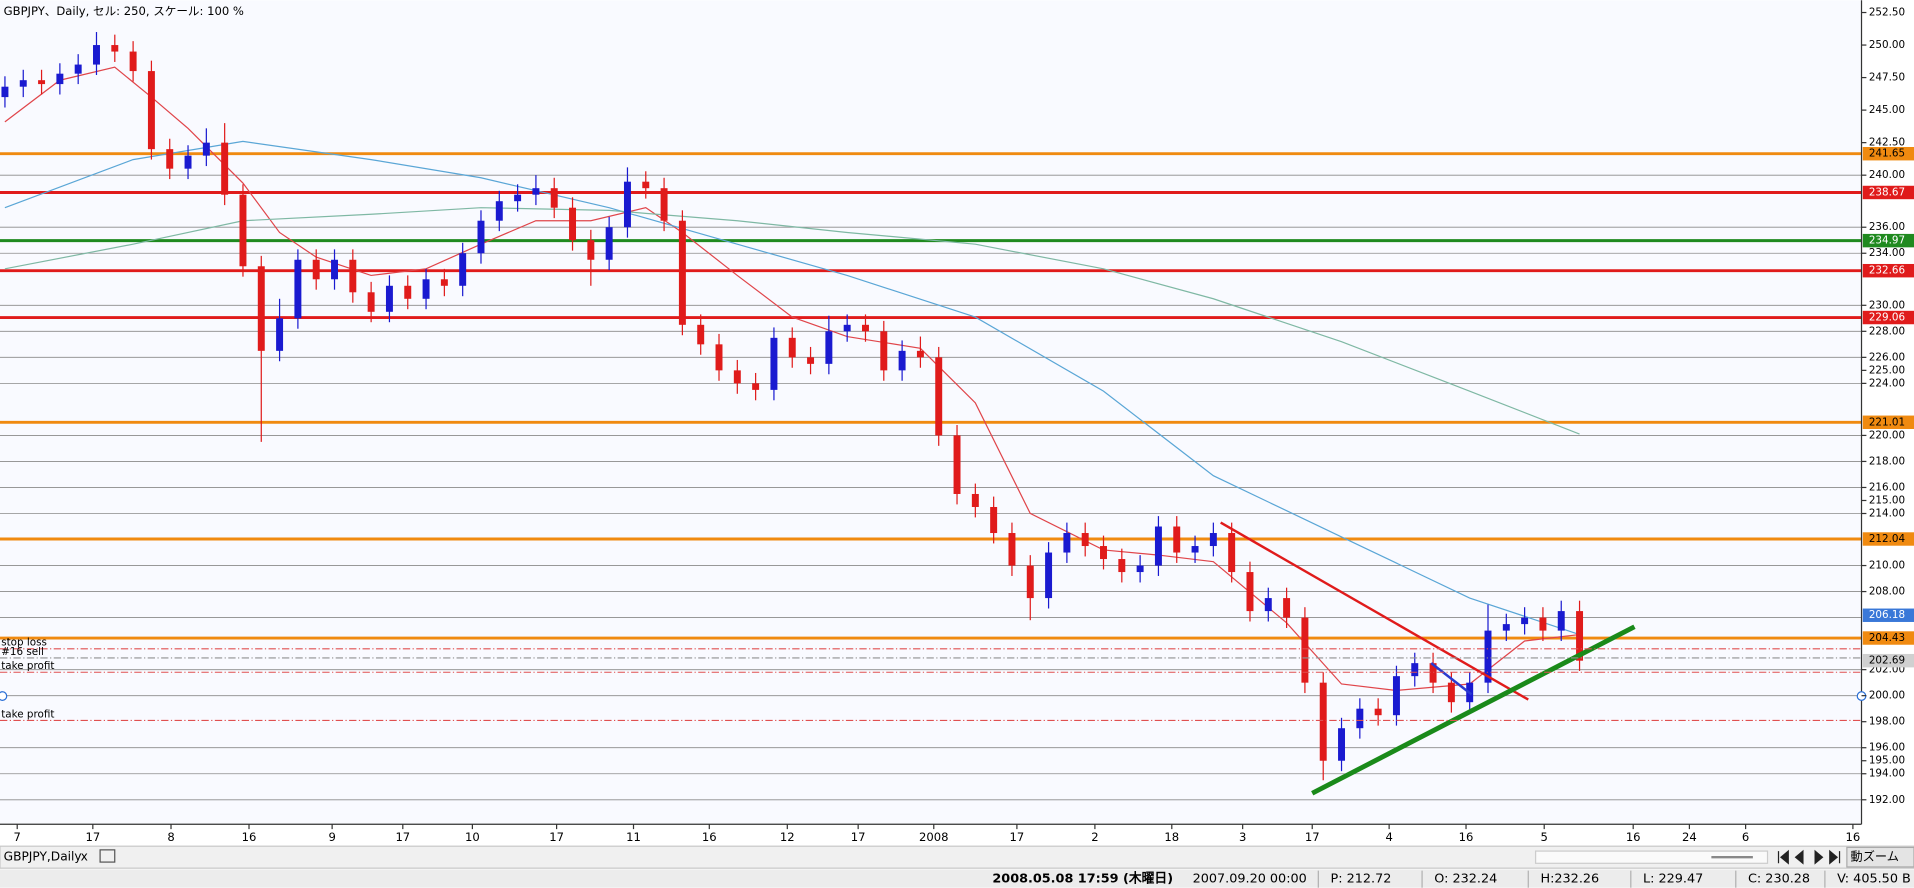 Image resolution: width=1914 pixels, height=888 pixels. I want to click on status-bar, so click(957, 878).